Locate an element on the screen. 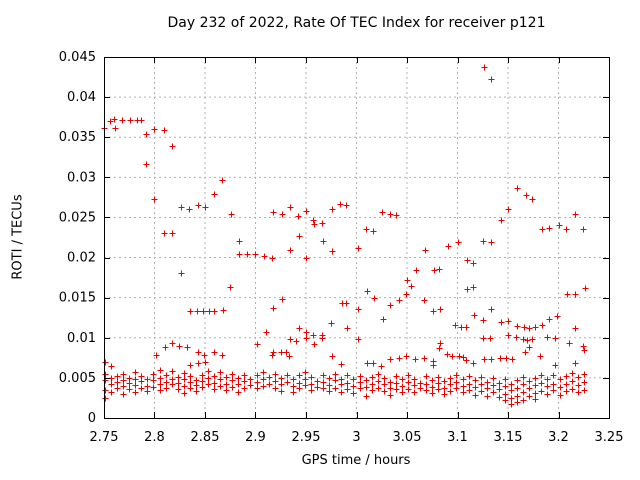 This screenshot has height=480, width=640. x-tick-label: 3.1 is located at coordinates (457, 437).